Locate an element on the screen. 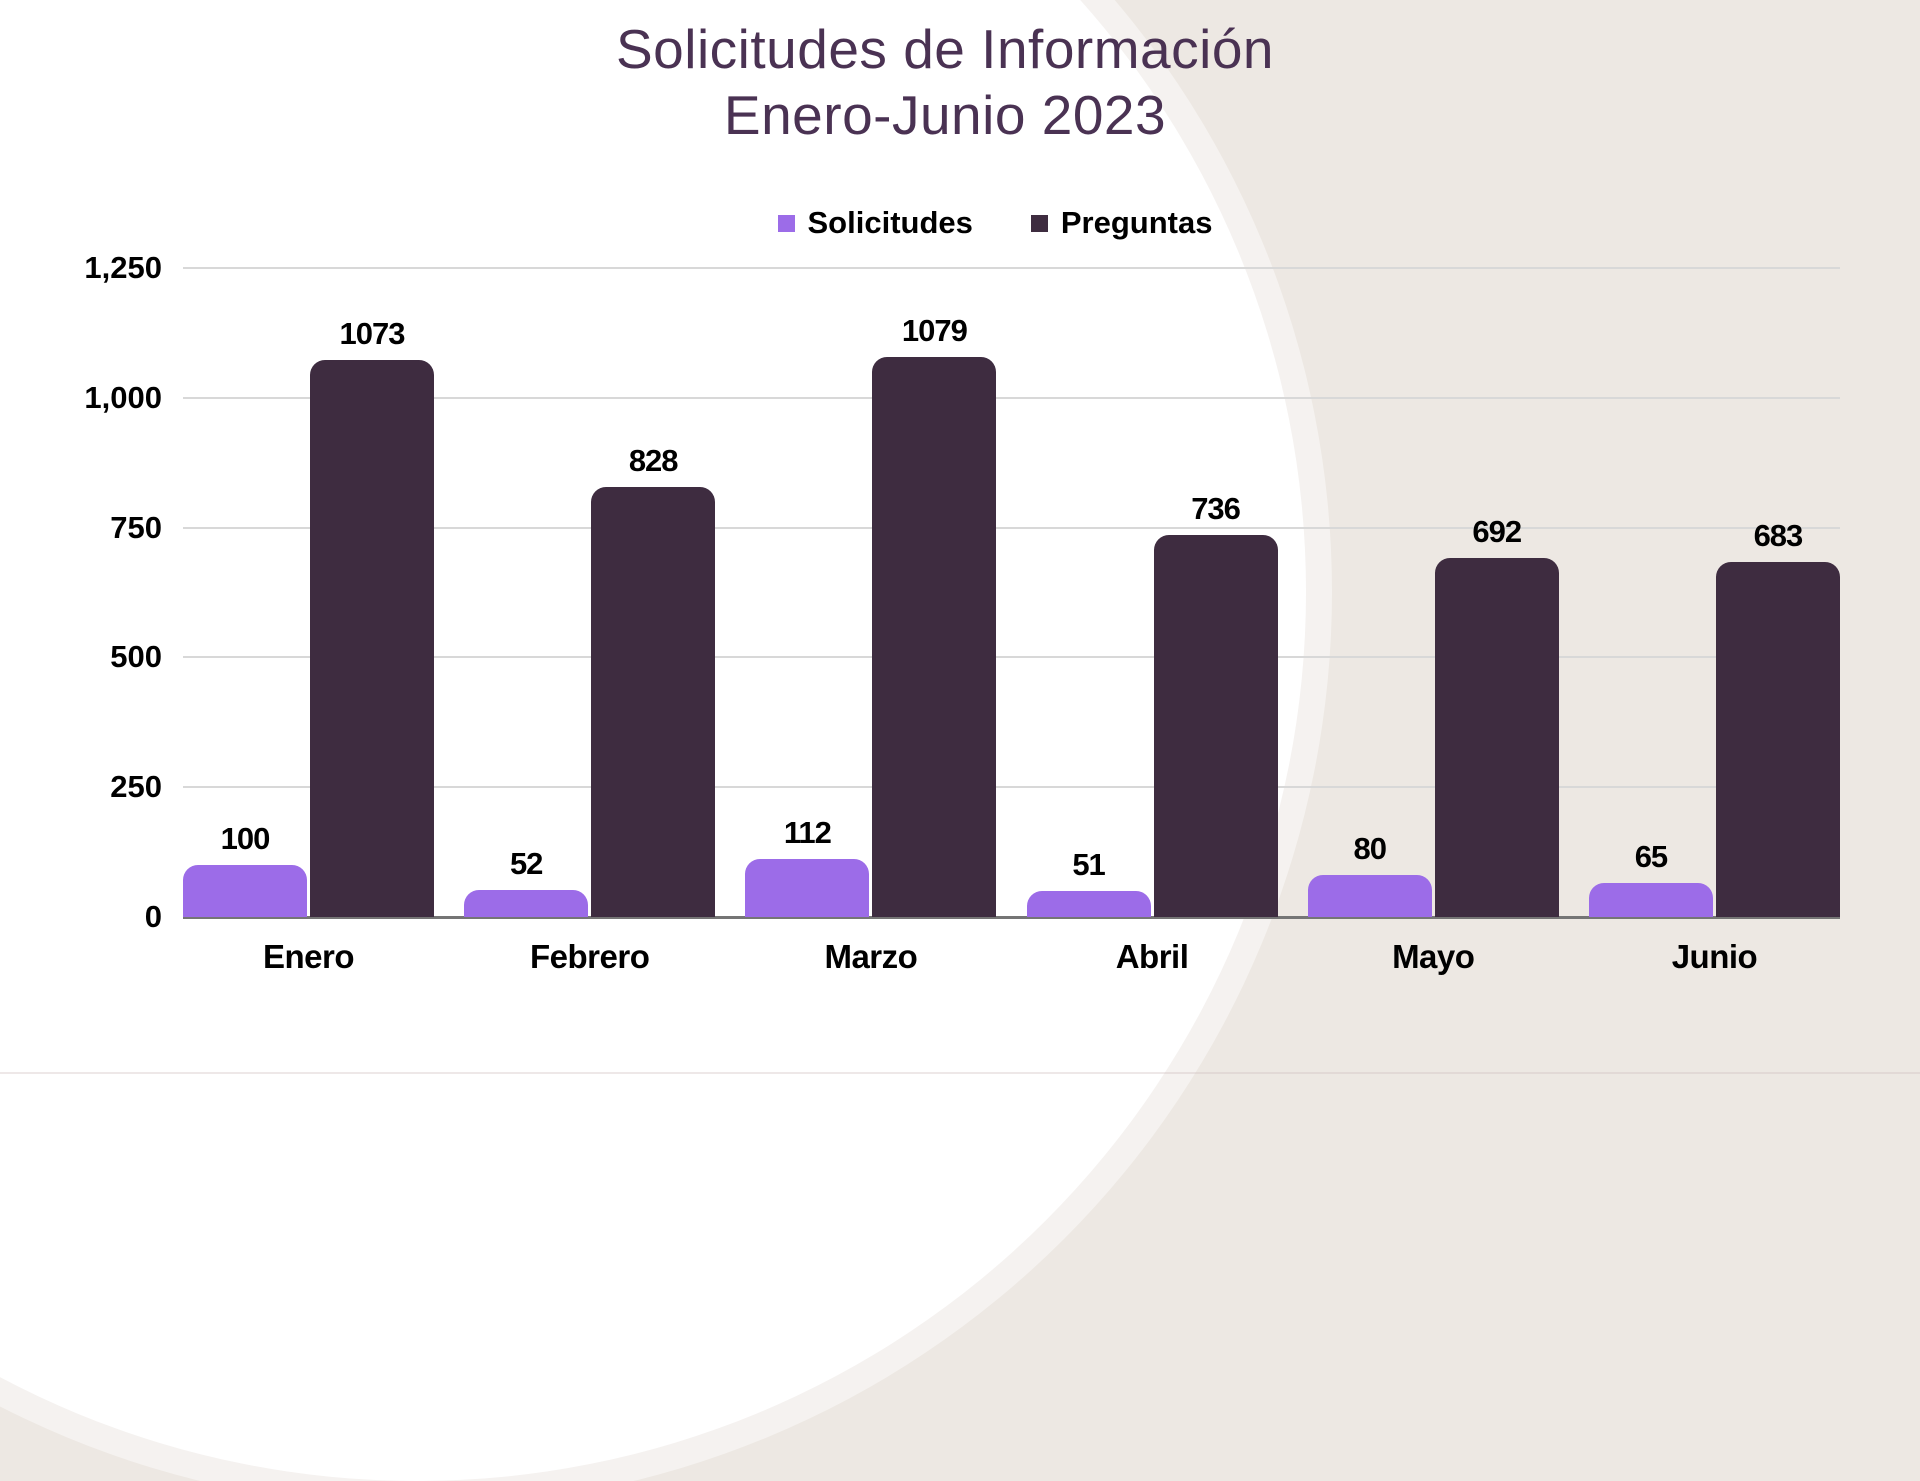  legend-label: Solicitudes is located at coordinates (890, 222).